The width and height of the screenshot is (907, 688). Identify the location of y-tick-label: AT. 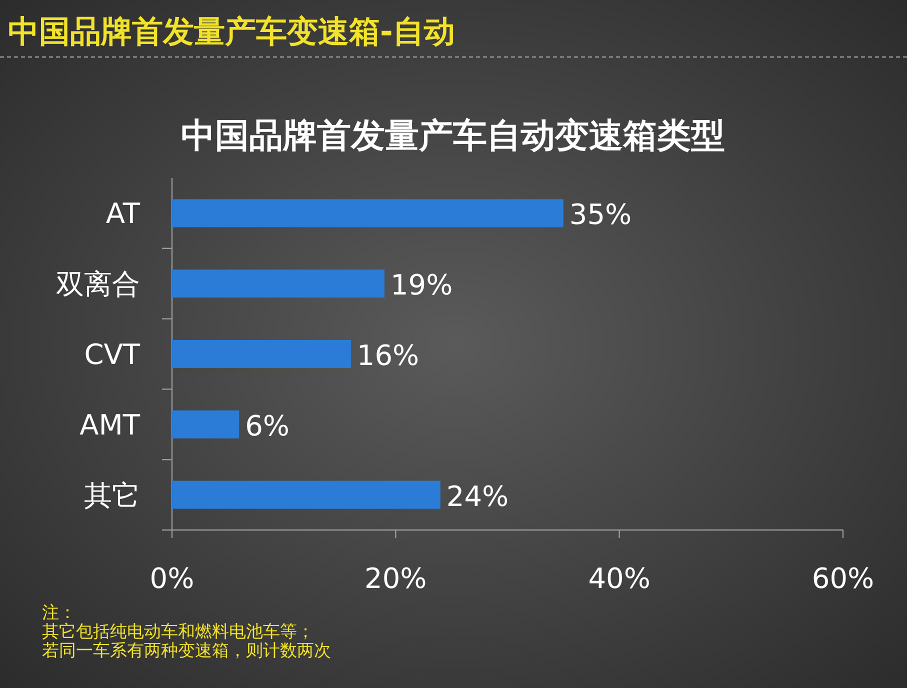
(123, 213).